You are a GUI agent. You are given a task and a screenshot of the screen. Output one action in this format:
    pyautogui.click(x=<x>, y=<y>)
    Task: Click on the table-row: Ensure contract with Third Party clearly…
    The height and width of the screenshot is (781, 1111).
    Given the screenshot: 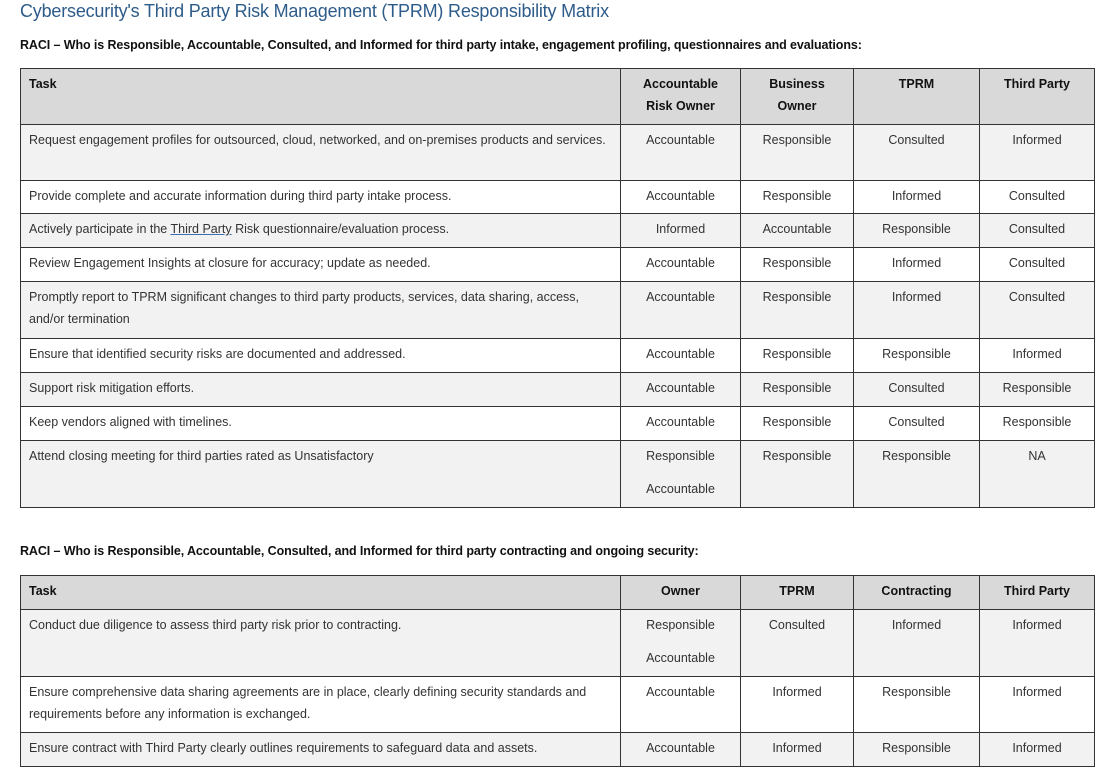 What is the action you would take?
    pyautogui.click(x=557, y=749)
    